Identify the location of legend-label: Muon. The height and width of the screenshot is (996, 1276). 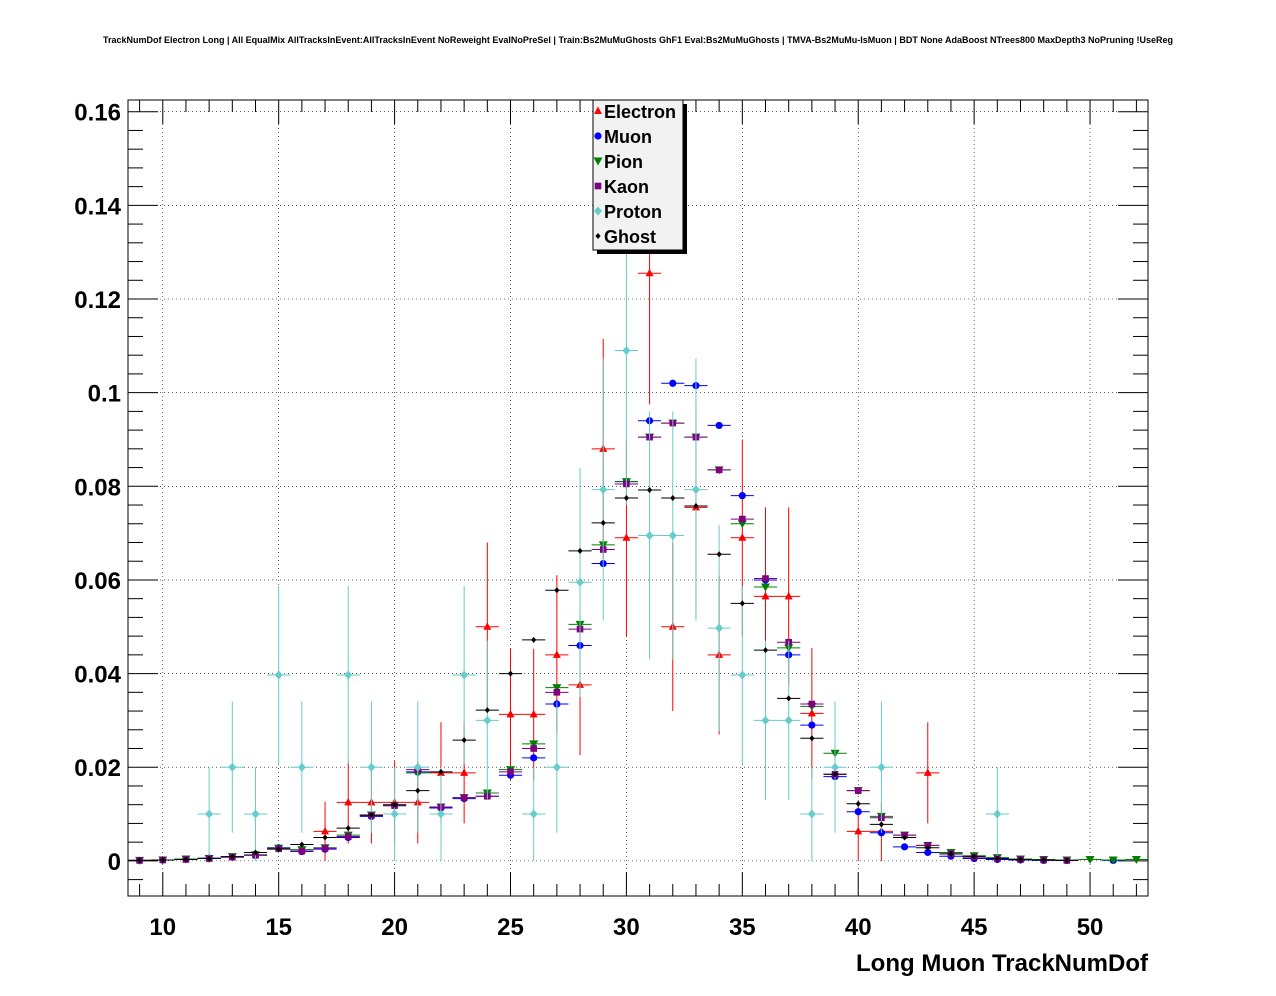
(628, 137).